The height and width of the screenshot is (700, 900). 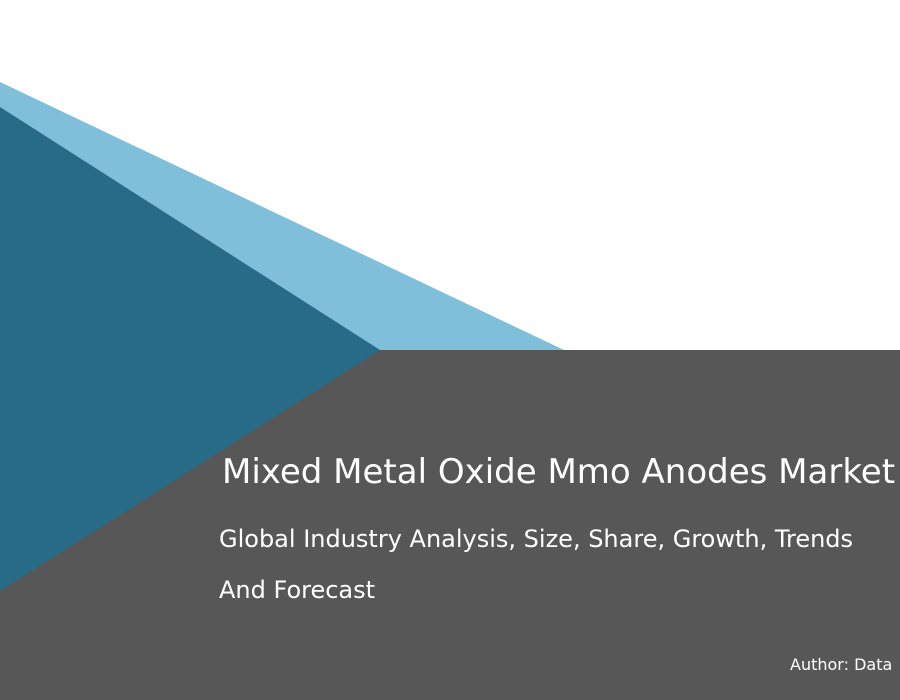 What do you see at coordinates (297, 590) in the screenshot?
I see `report-subtitle-line2: And Forecast` at bounding box center [297, 590].